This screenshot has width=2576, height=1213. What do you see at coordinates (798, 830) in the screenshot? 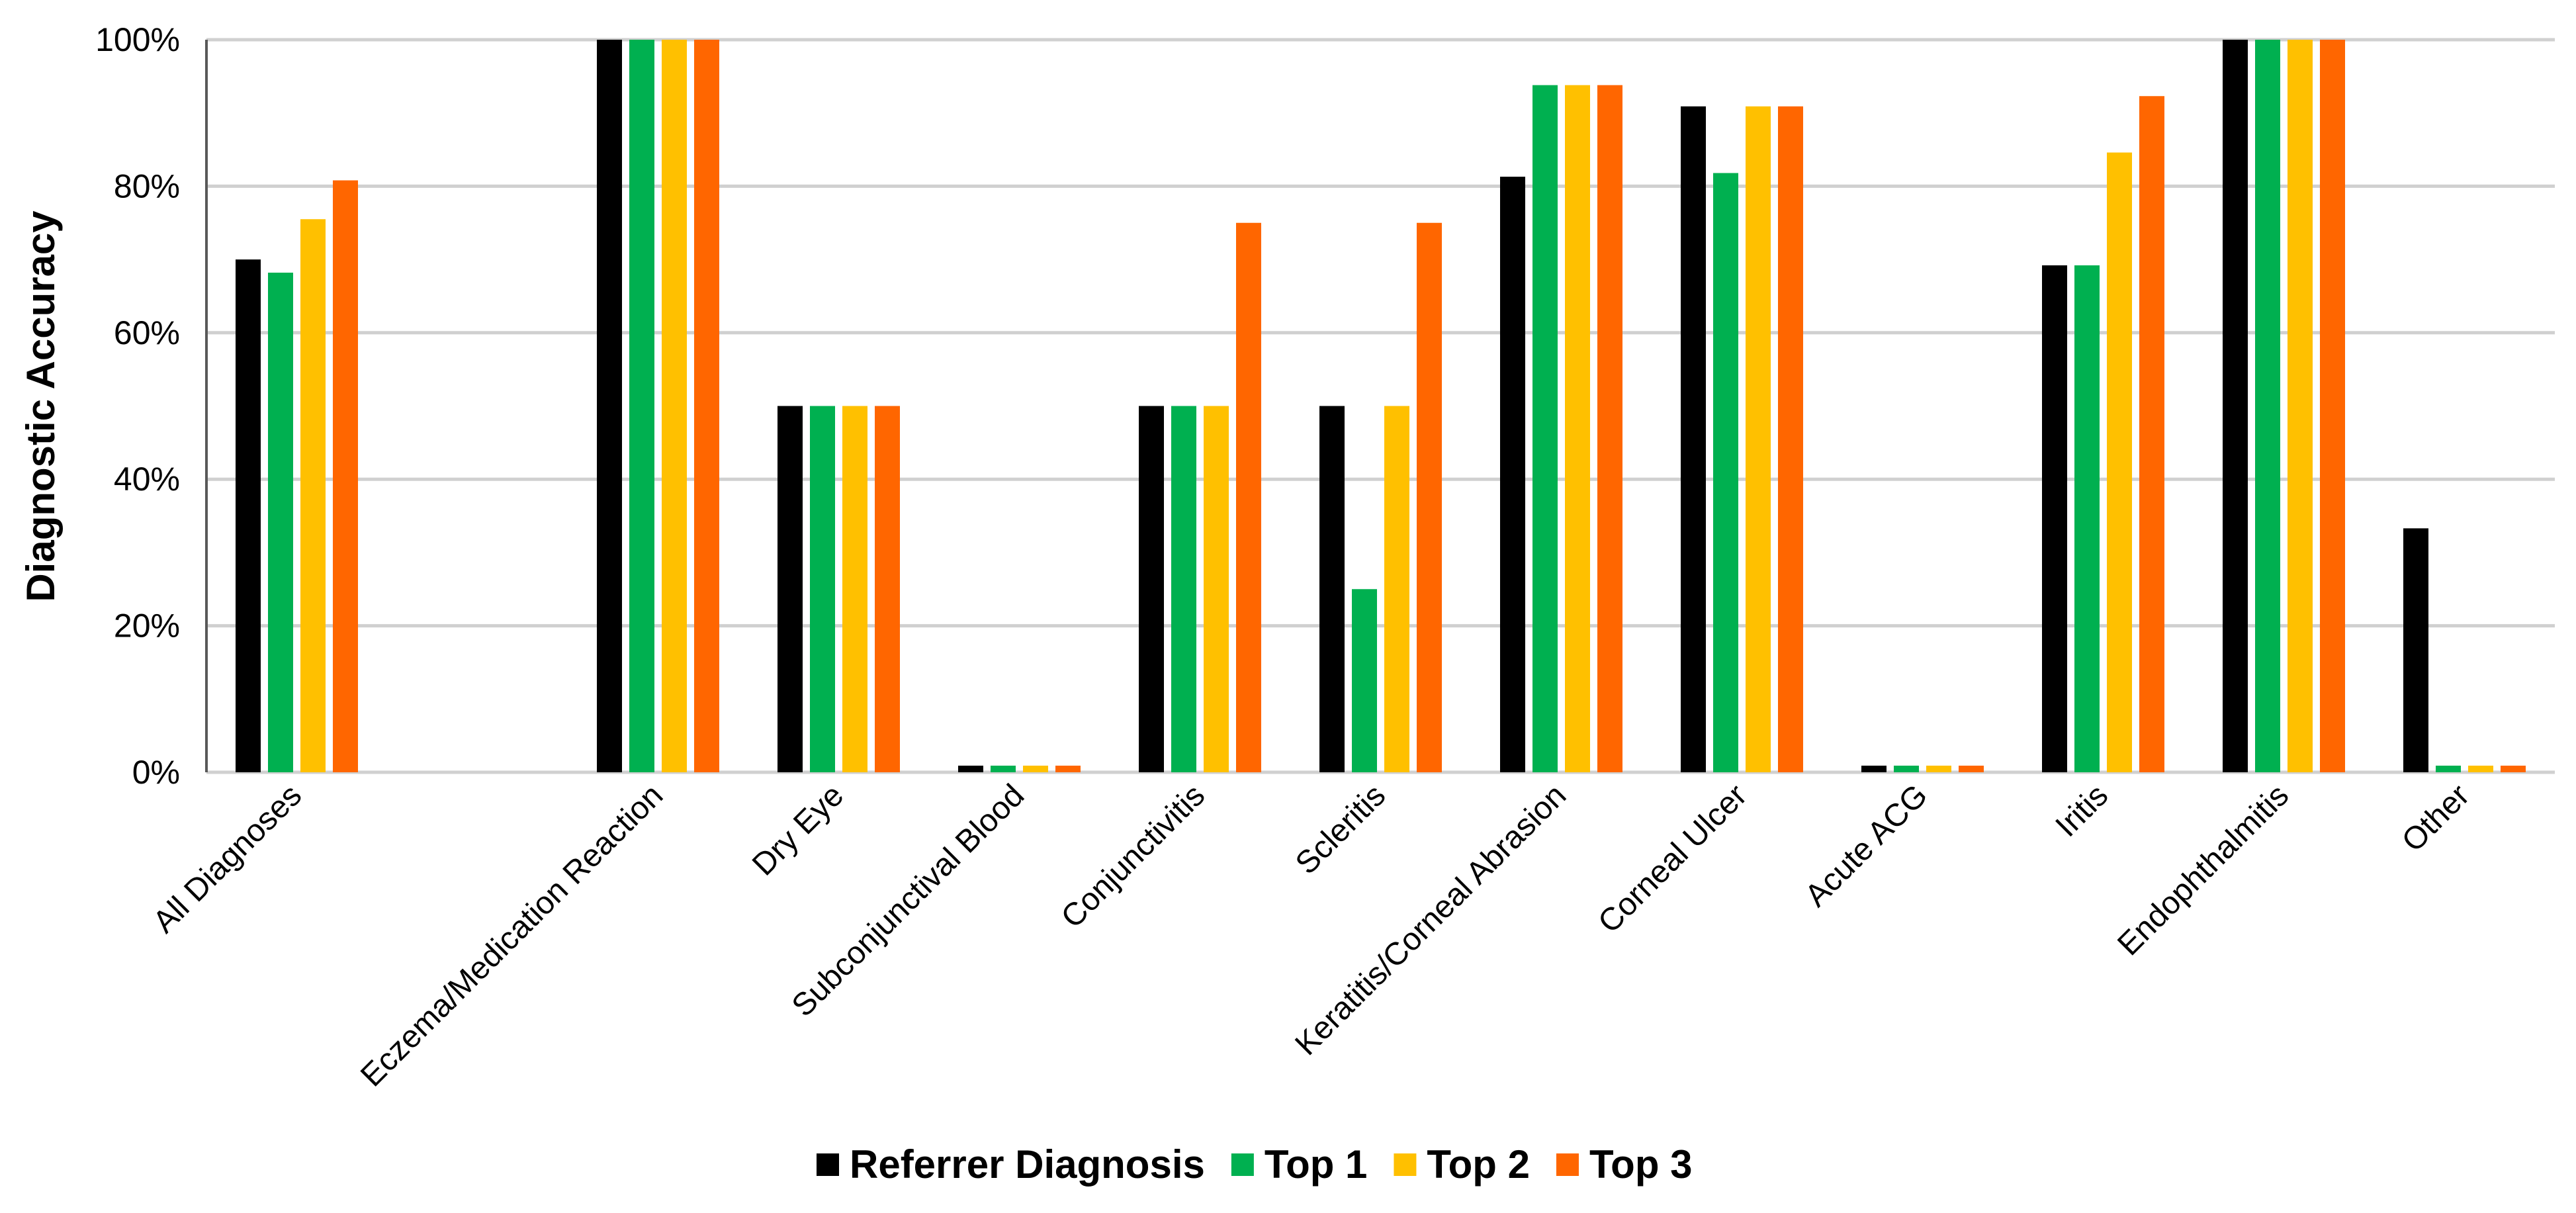
I see `x-tick-label: Dry Eye` at bounding box center [798, 830].